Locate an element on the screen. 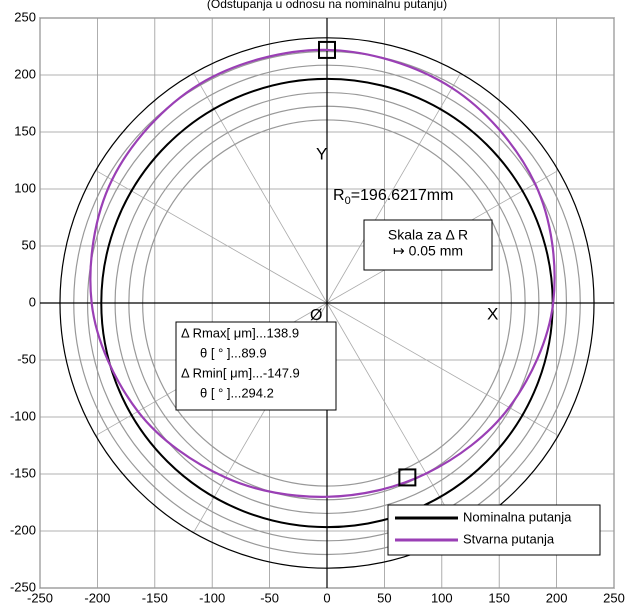 This screenshot has width=627, height=612. x-tick-label: 150 is located at coordinates (499, 597).